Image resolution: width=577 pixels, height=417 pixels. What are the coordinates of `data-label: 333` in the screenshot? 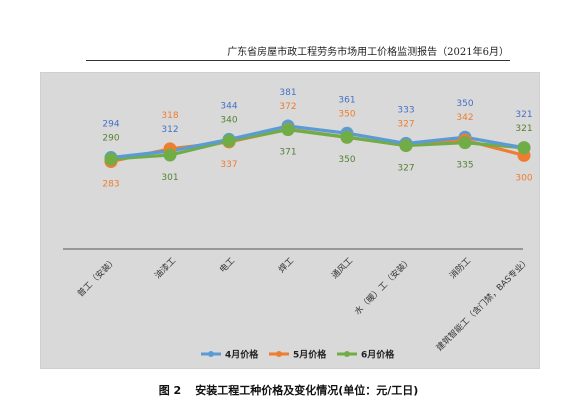 It's located at (405, 110).